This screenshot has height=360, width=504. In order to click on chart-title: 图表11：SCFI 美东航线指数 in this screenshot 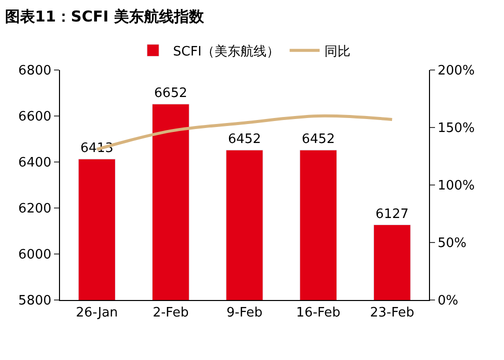, I will do `click(105, 16)`.